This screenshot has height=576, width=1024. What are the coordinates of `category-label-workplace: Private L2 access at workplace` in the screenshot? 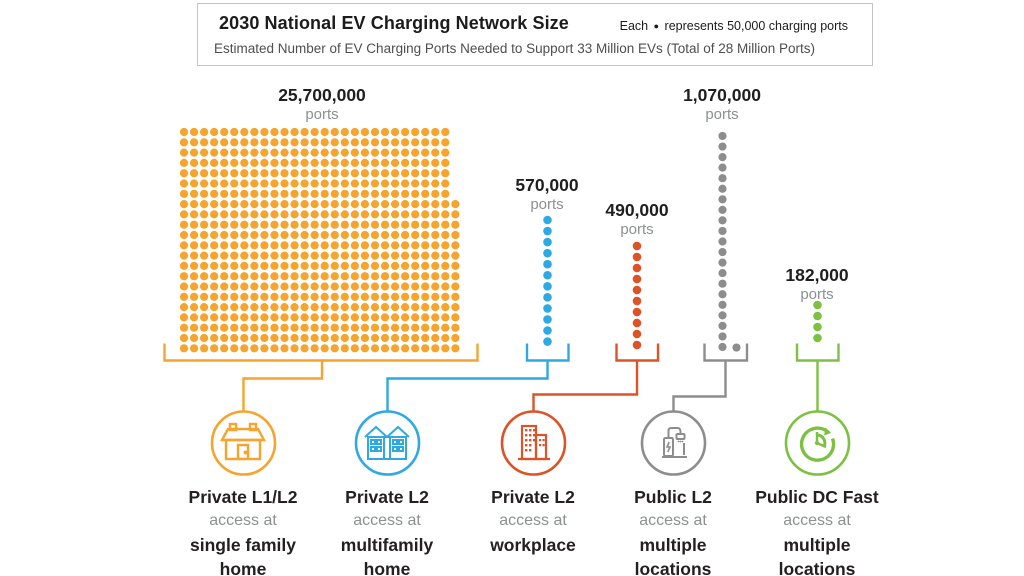 It's located at (533, 521).